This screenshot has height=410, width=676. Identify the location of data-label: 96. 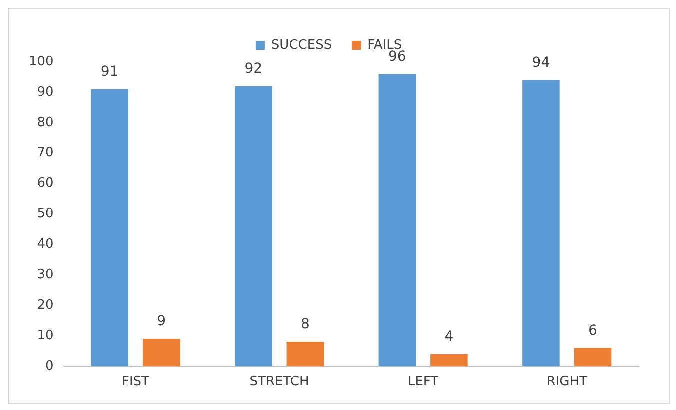
(397, 56).